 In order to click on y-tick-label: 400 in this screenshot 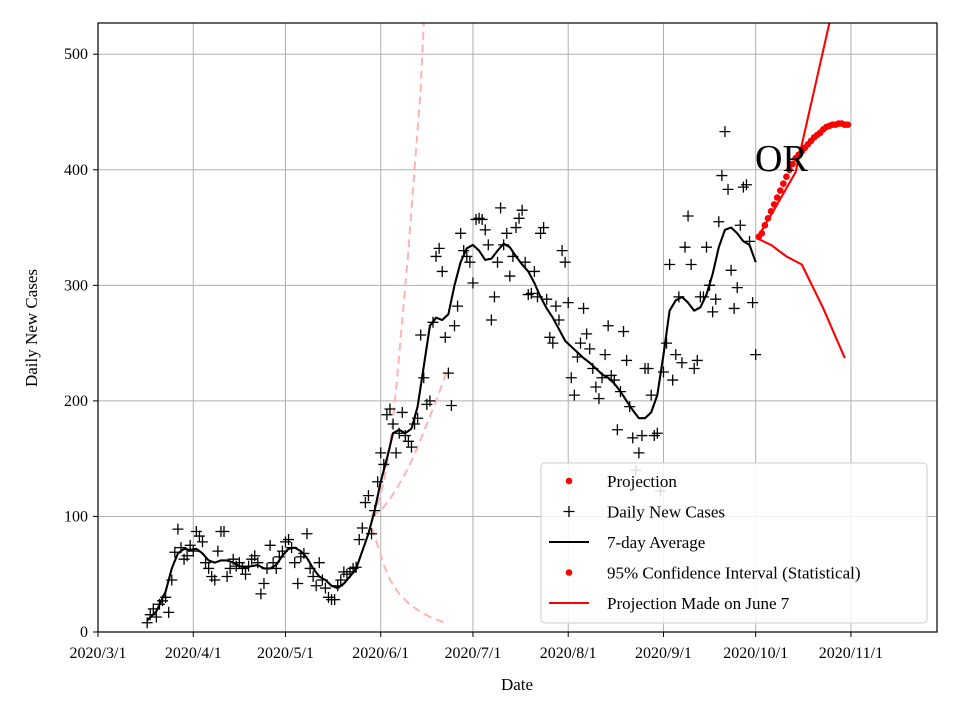, I will do `click(76, 170)`.